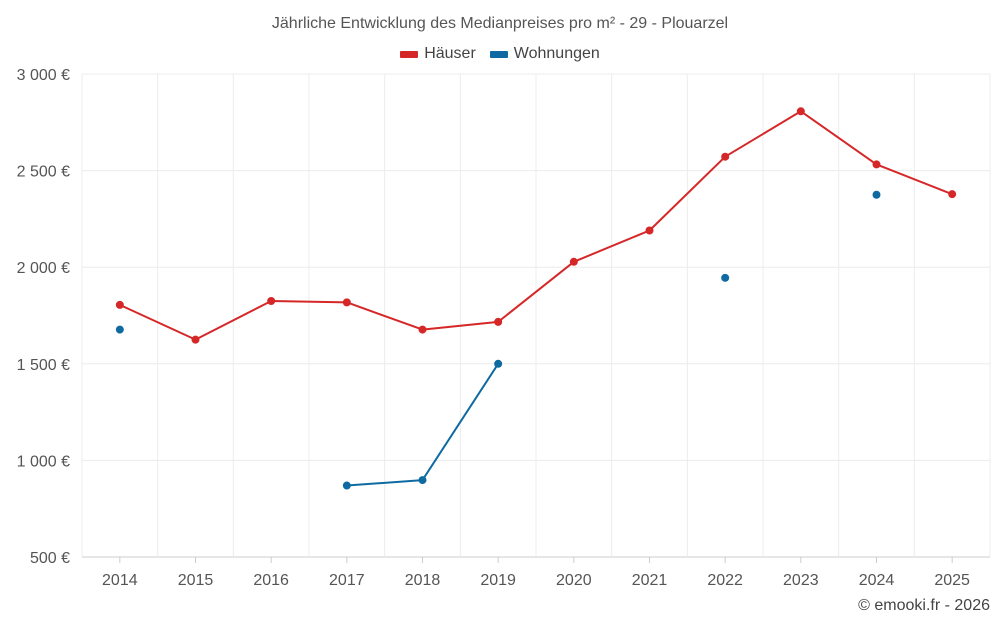 Image resolution: width=1000 pixels, height=625 pixels. What do you see at coordinates (43, 365) in the screenshot?
I see `y-tick-label: 1 500 €` at bounding box center [43, 365].